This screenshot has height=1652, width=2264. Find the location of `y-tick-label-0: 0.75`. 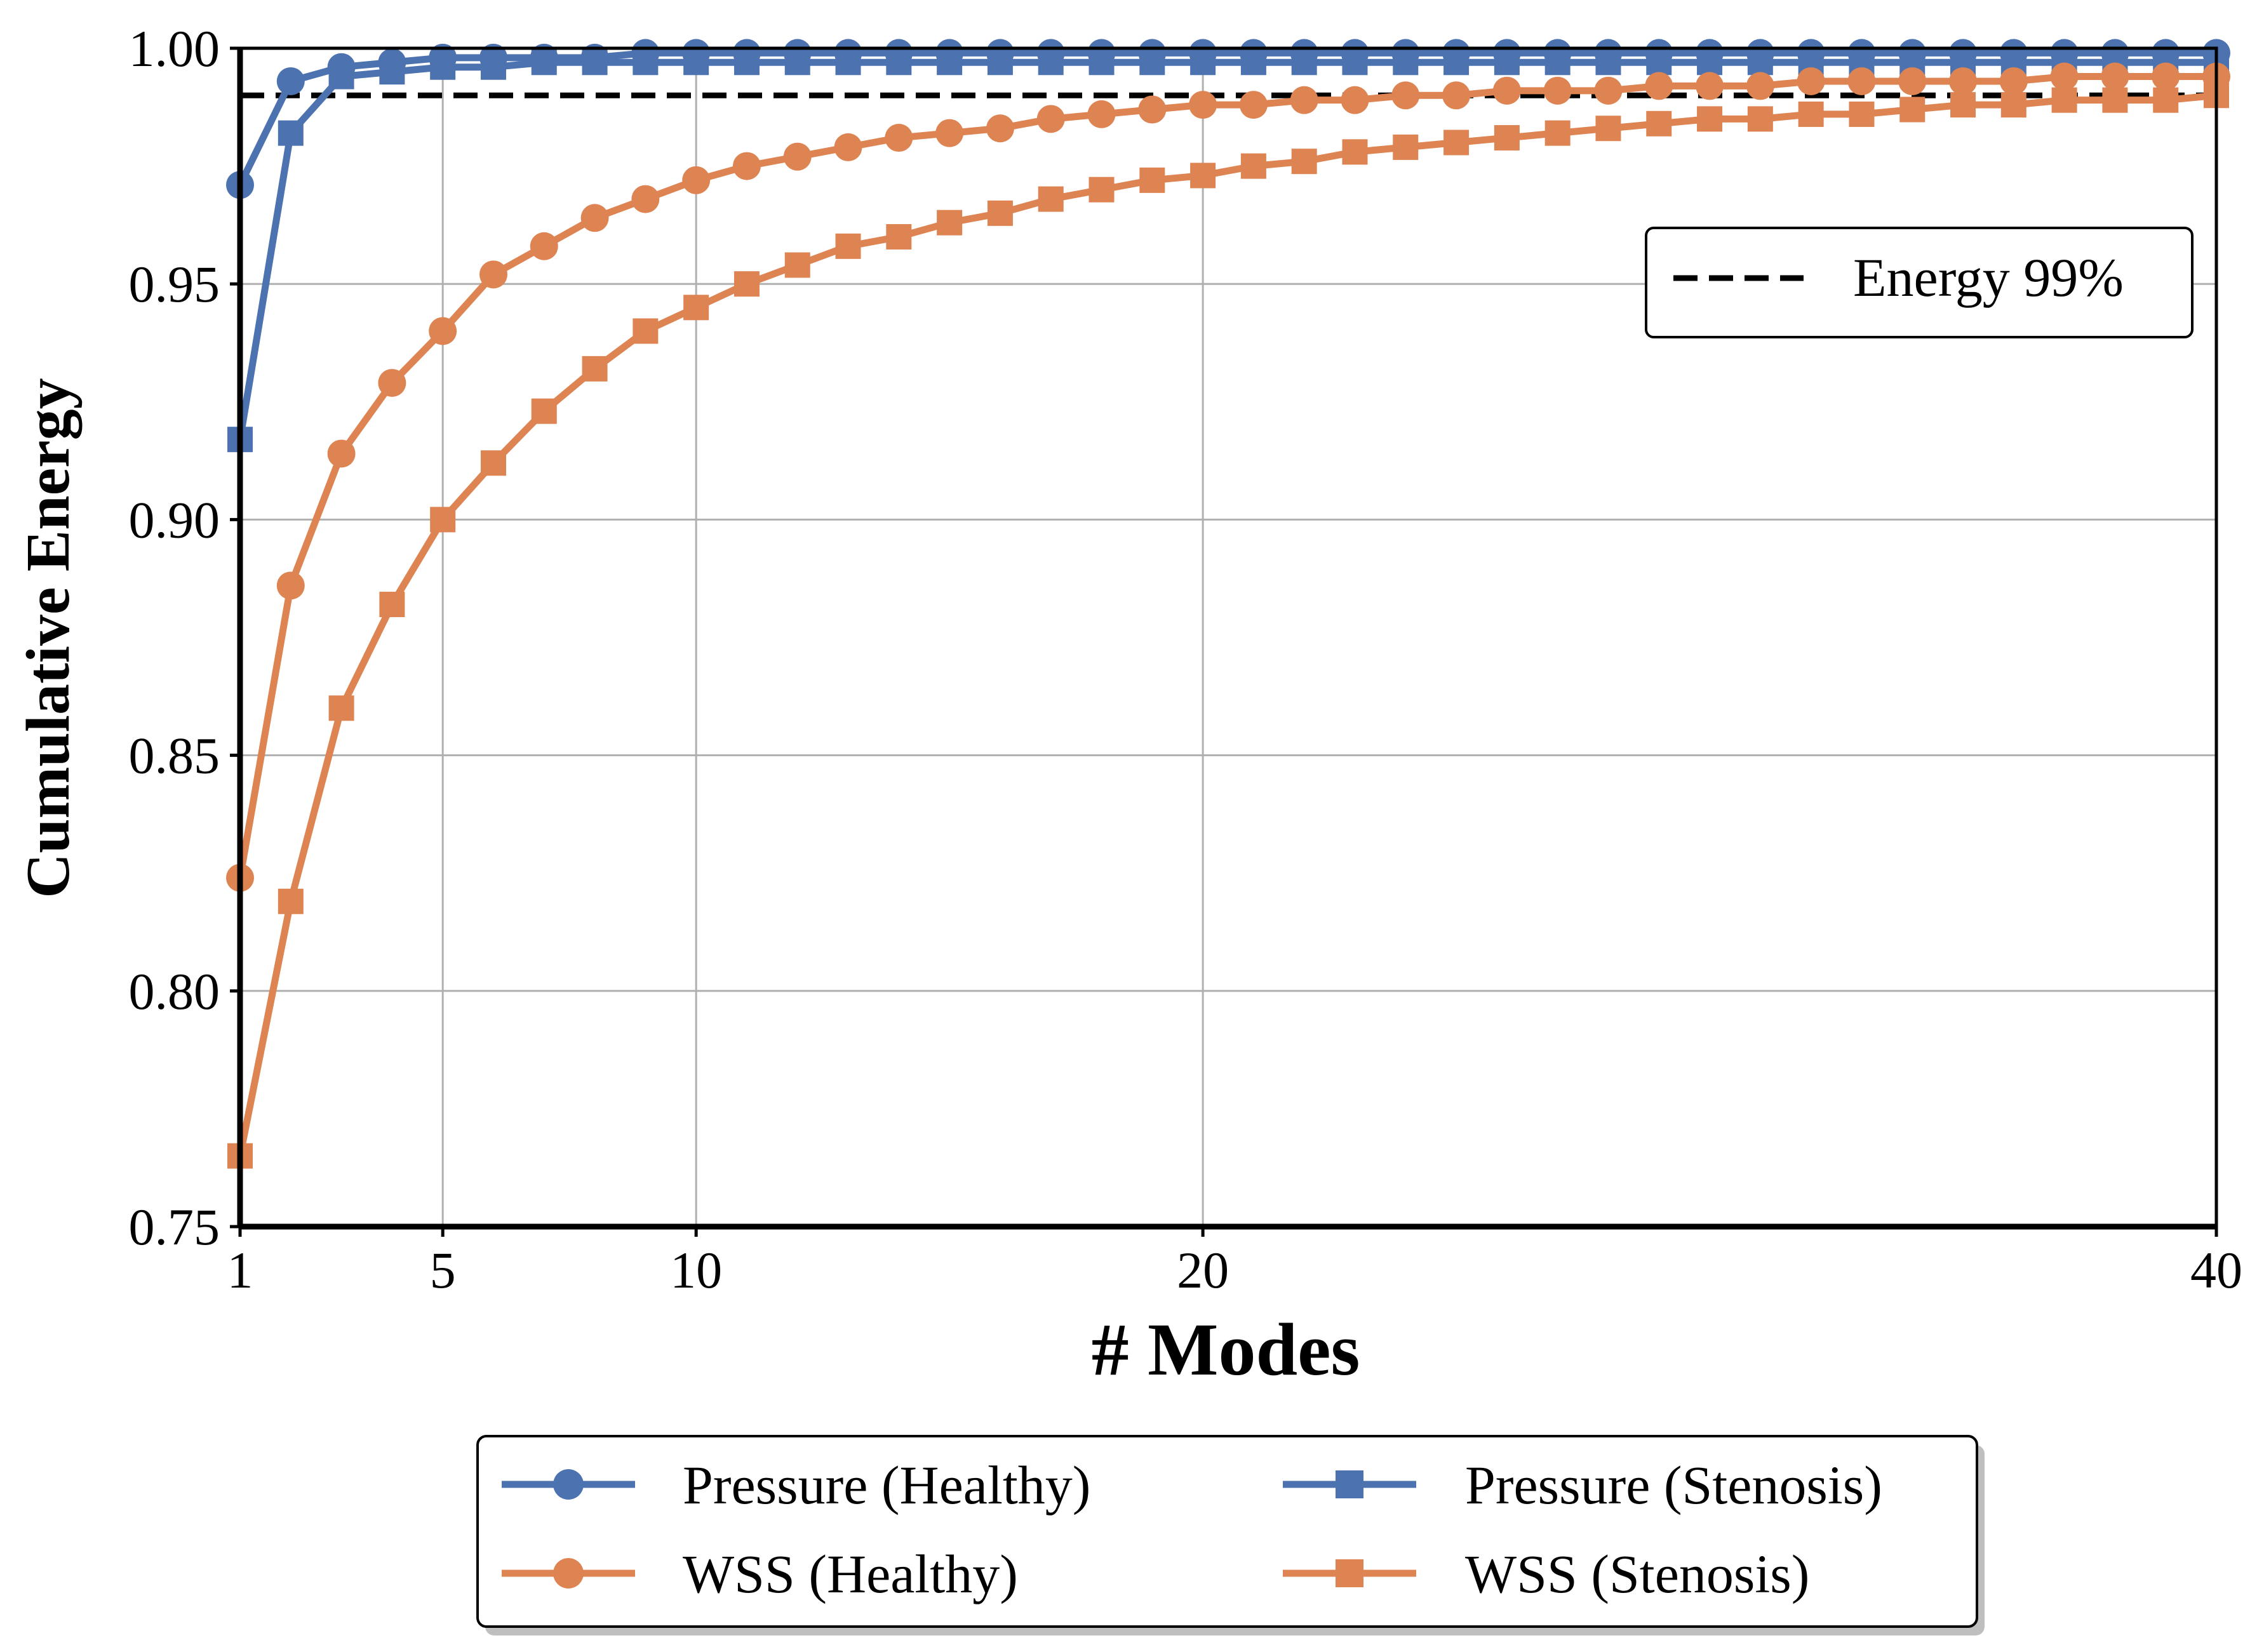

y-tick-label-0: 0.75 is located at coordinates (175, 1227).